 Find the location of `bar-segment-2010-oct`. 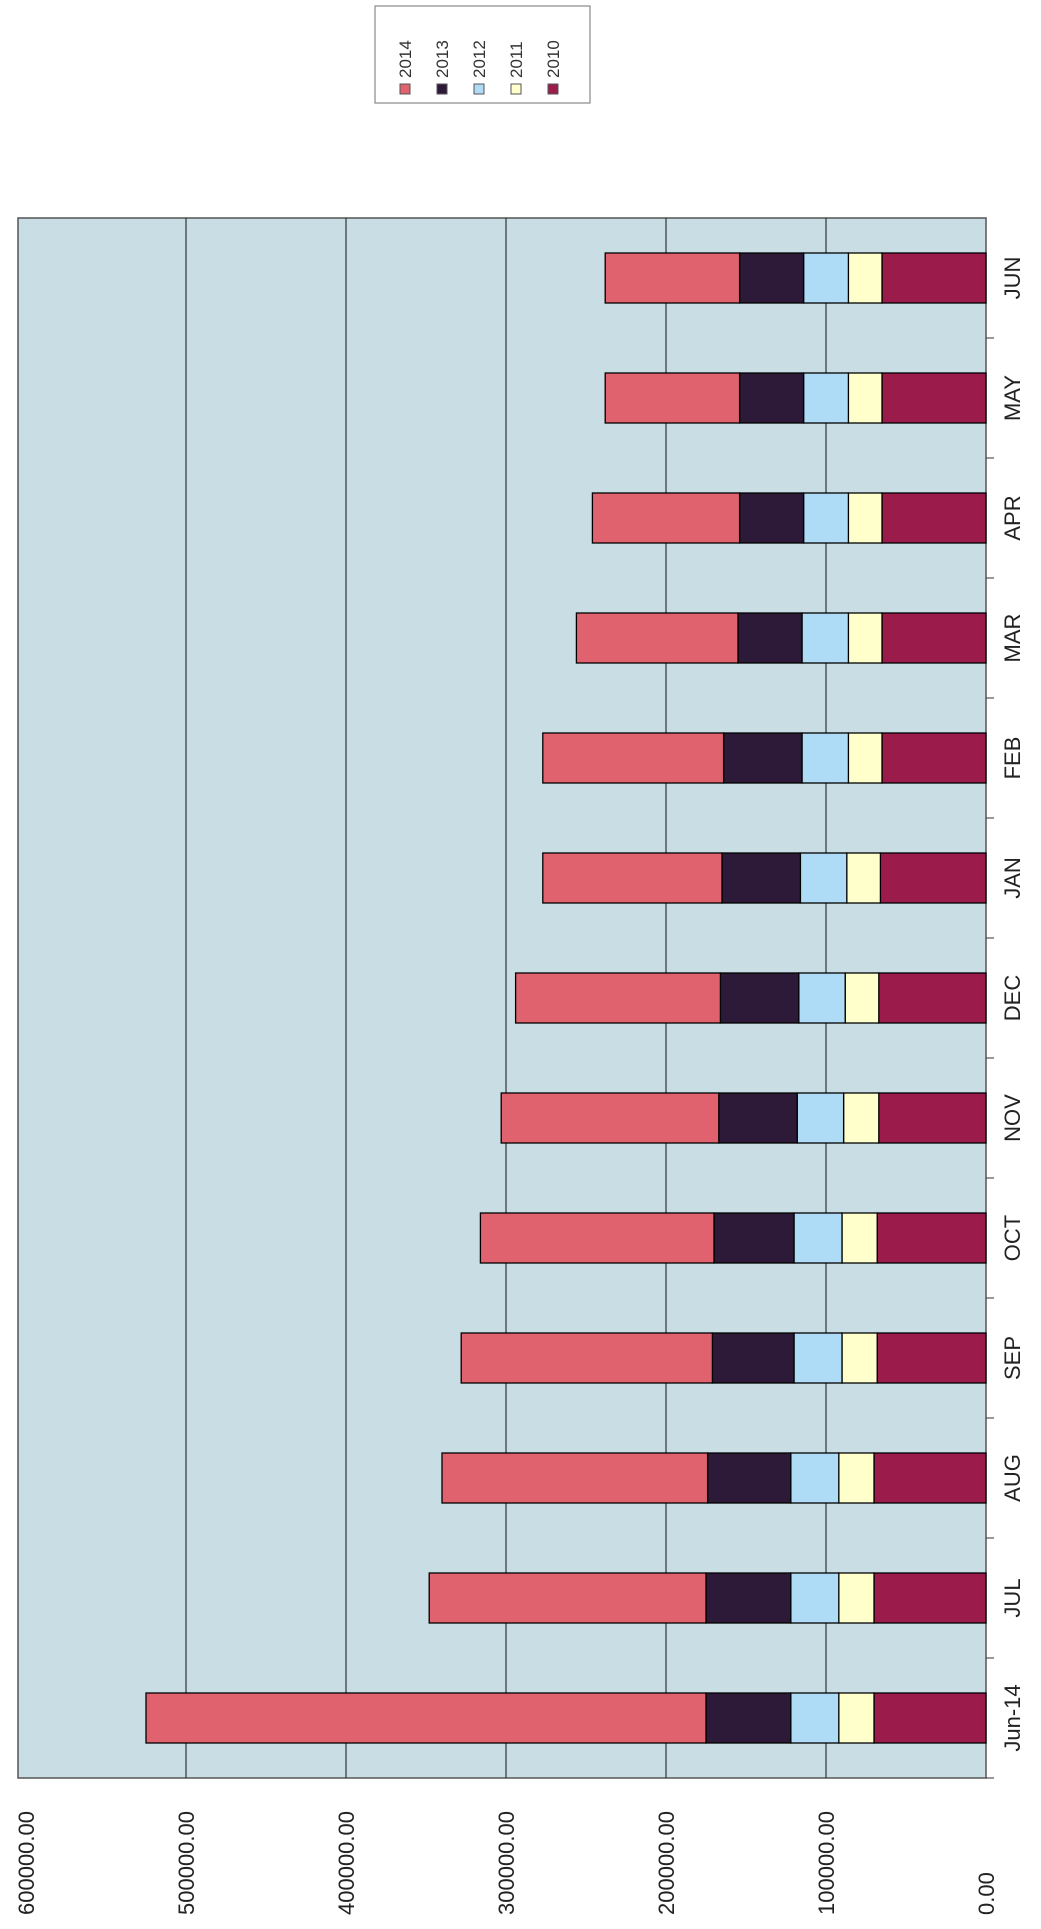

bar-segment-2010-oct is located at coordinates (931, 1238).